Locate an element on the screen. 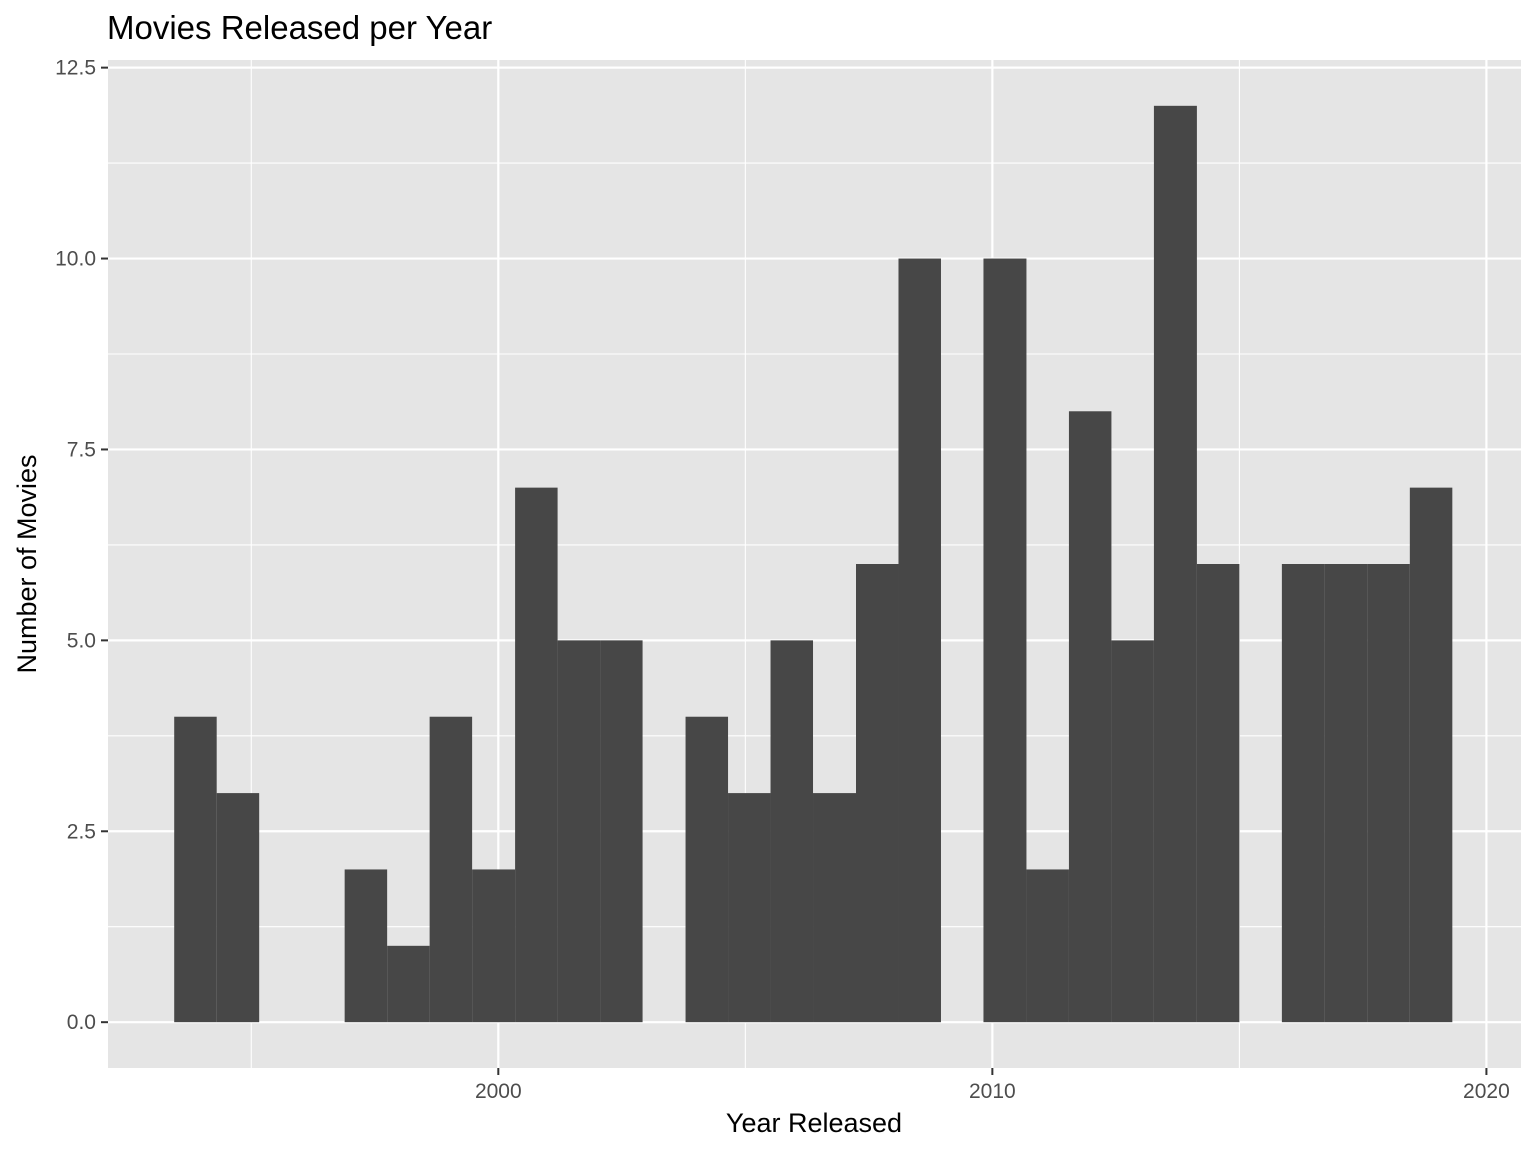 Image resolution: width=1536 pixels, height=1152 pixels. y-tick-label: 2.5 is located at coordinates (81, 831).